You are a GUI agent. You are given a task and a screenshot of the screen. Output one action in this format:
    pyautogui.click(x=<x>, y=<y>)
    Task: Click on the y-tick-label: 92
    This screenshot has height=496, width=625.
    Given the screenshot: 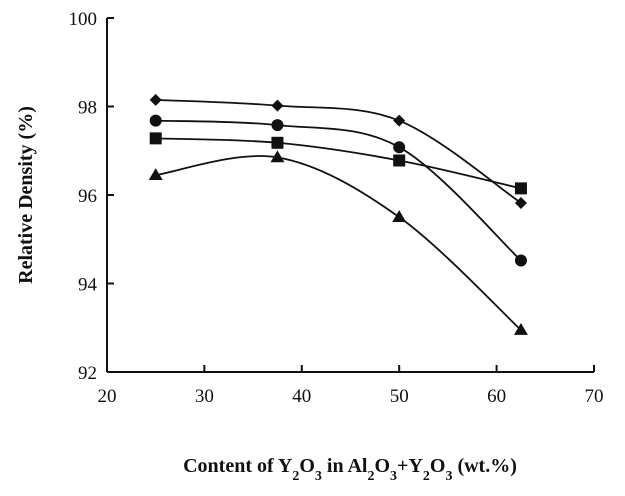 What is the action you would take?
    pyautogui.click(x=87, y=373)
    